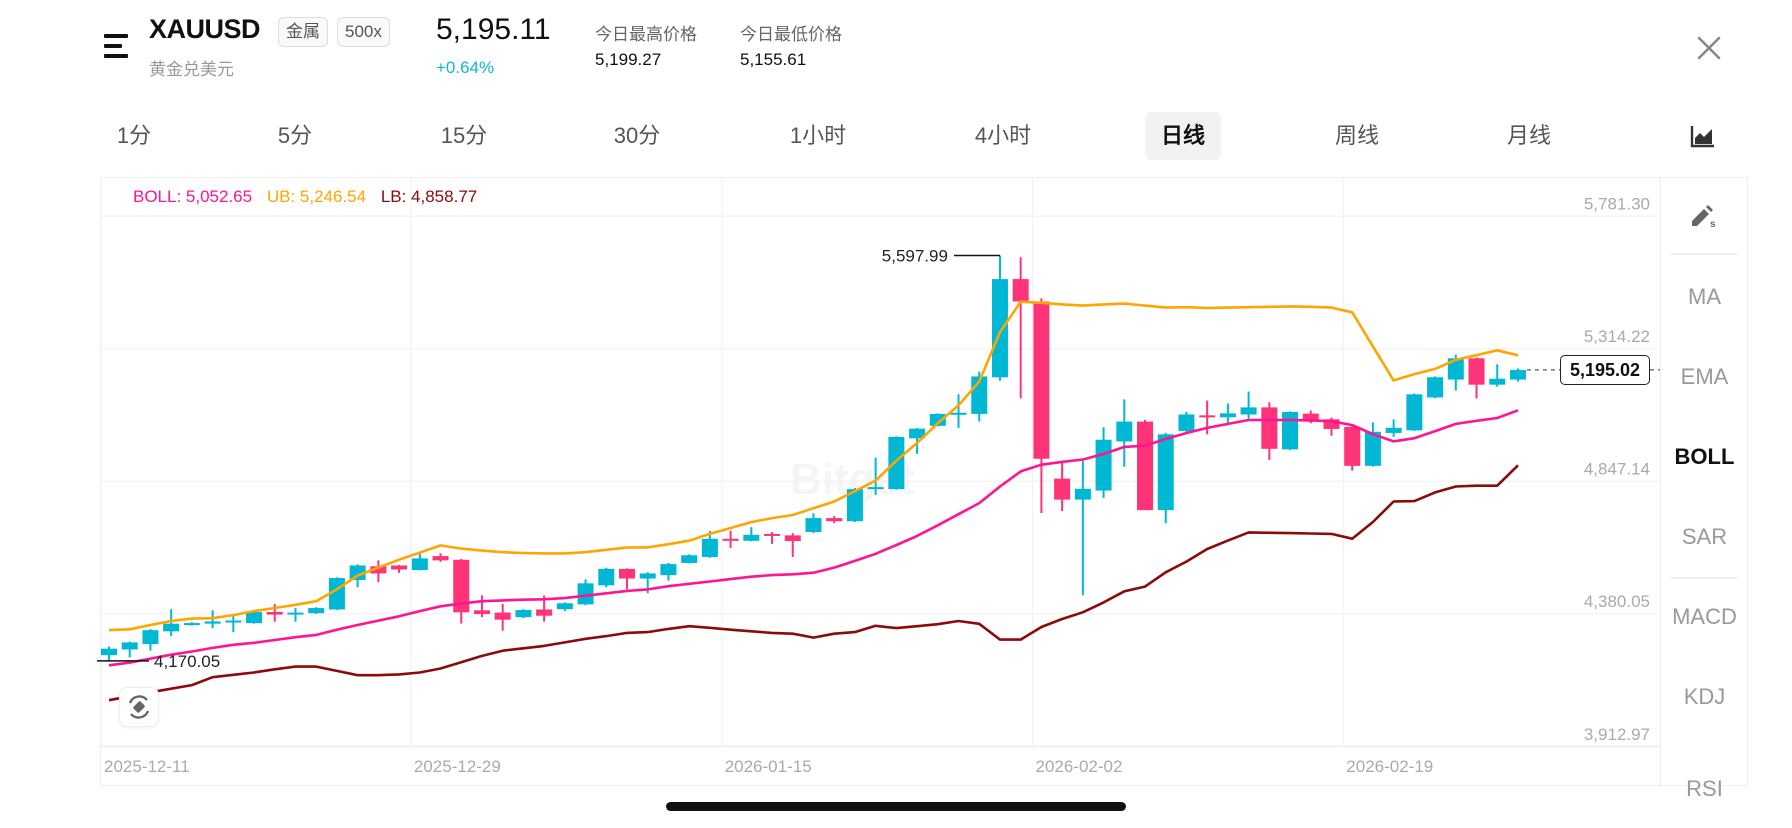 This screenshot has height=828, width=1792. What do you see at coordinates (896, 806) in the screenshot?
I see `home-indicator` at bounding box center [896, 806].